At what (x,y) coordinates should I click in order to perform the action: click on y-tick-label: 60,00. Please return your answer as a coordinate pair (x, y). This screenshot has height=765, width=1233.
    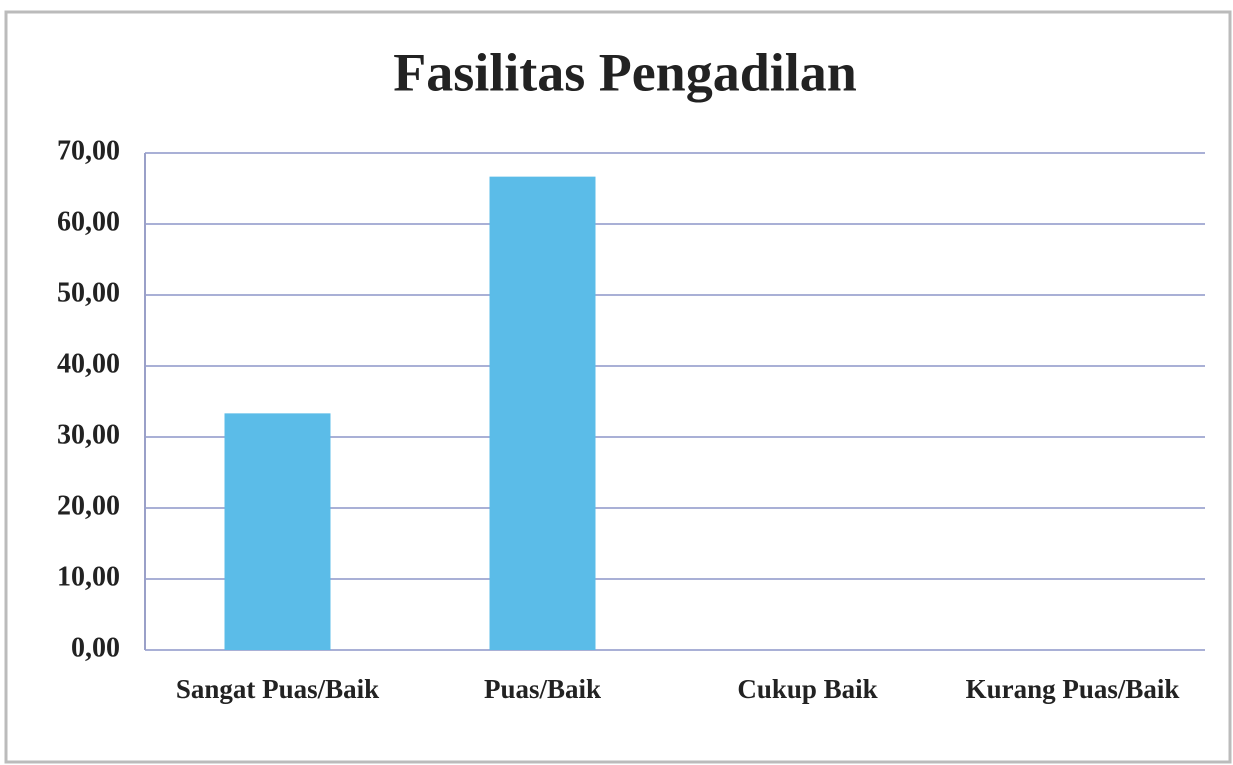
    Looking at the image, I should click on (88, 221).